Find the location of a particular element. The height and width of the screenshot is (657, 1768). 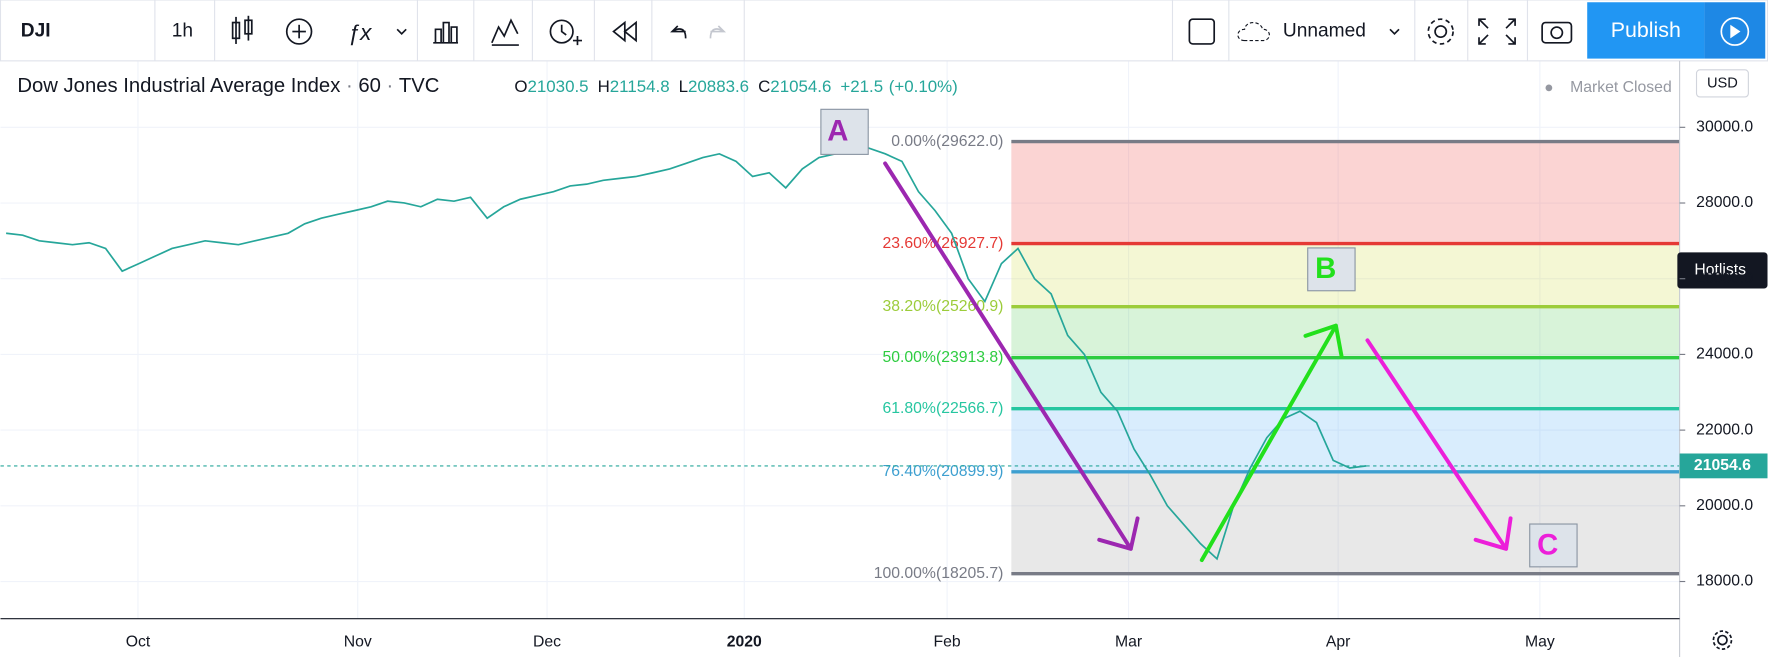

x-tick-label: Dec is located at coordinates (547, 642).